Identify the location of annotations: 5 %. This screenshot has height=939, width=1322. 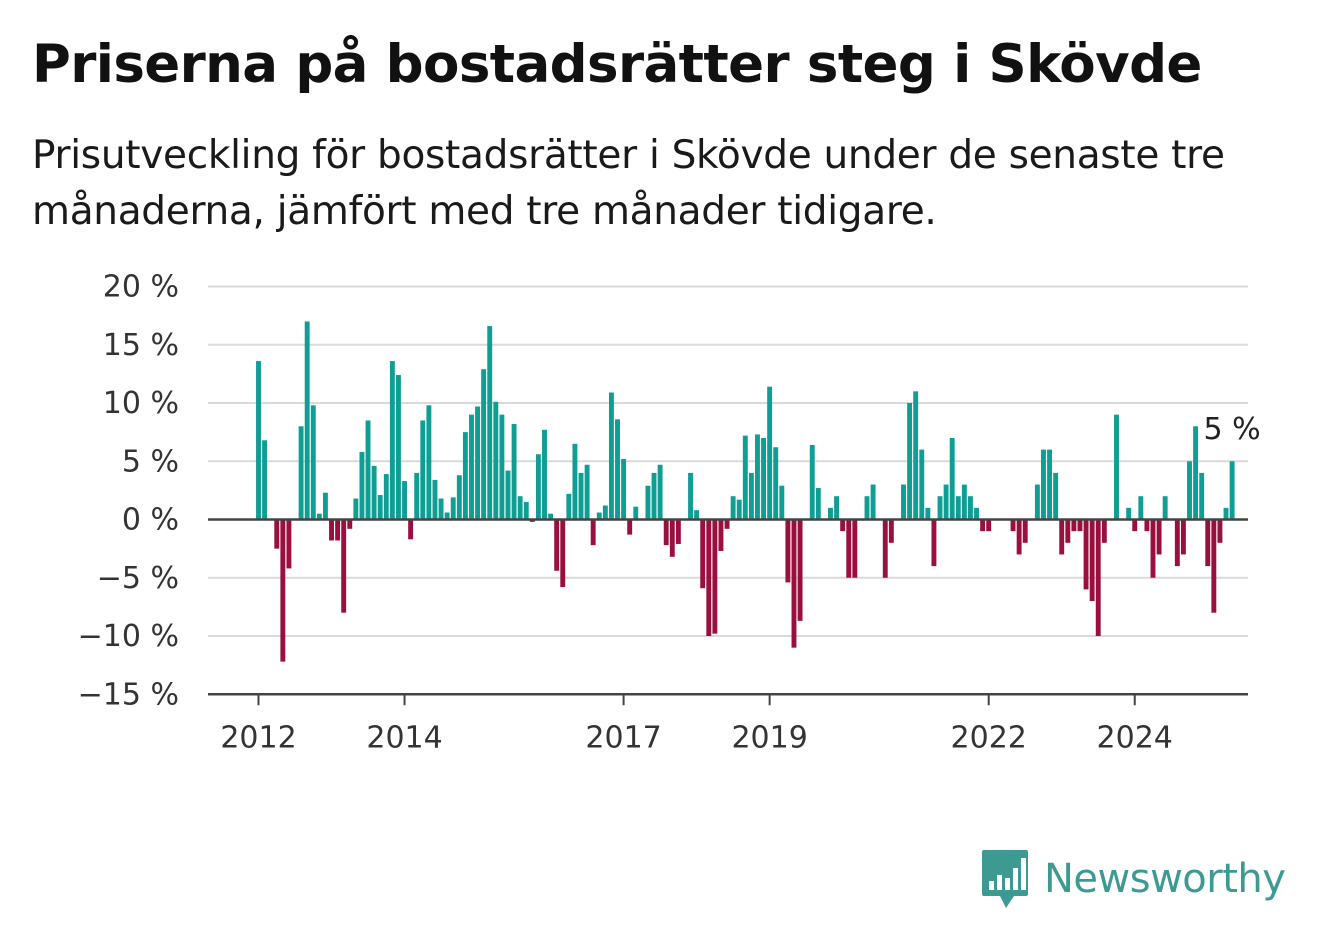
(1232, 429).